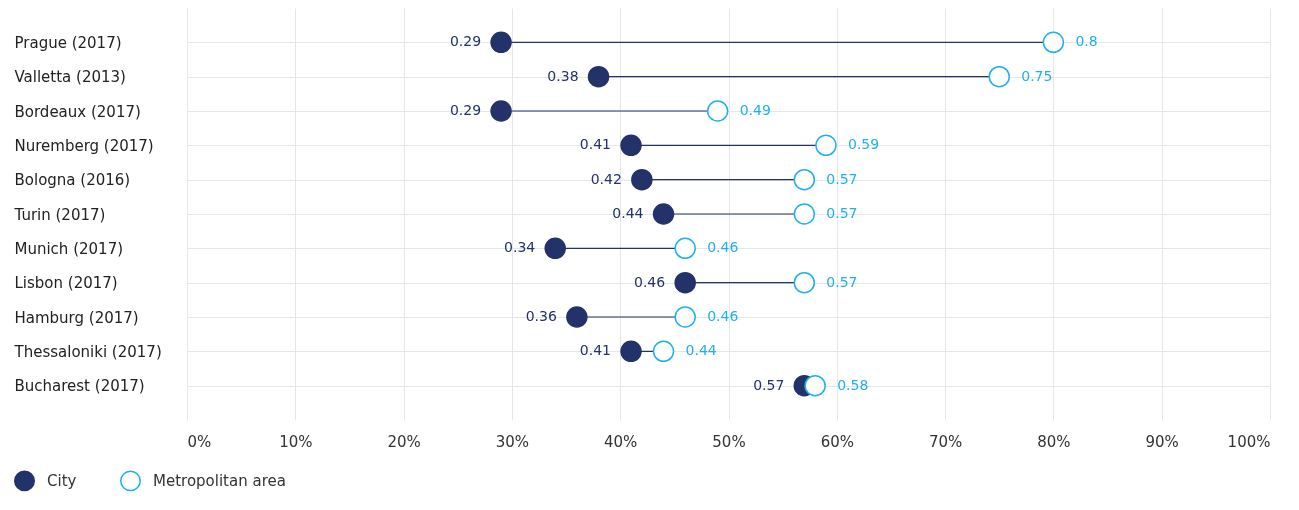 The height and width of the screenshot is (510, 1299). What do you see at coordinates (68, 42) in the screenshot?
I see `y-tick-label: Prague (2017)` at bounding box center [68, 42].